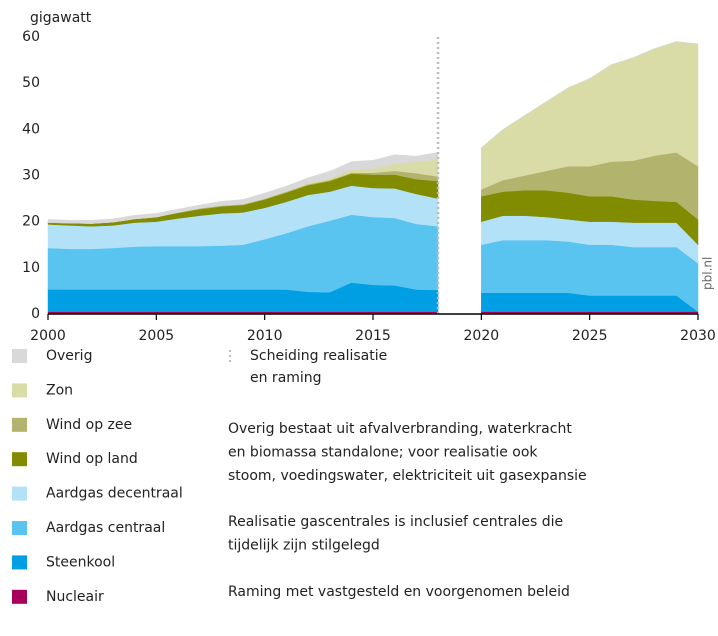 This screenshot has height=636, width=718. What do you see at coordinates (69, 356) in the screenshot?
I see `legend-label: Overig` at bounding box center [69, 356].